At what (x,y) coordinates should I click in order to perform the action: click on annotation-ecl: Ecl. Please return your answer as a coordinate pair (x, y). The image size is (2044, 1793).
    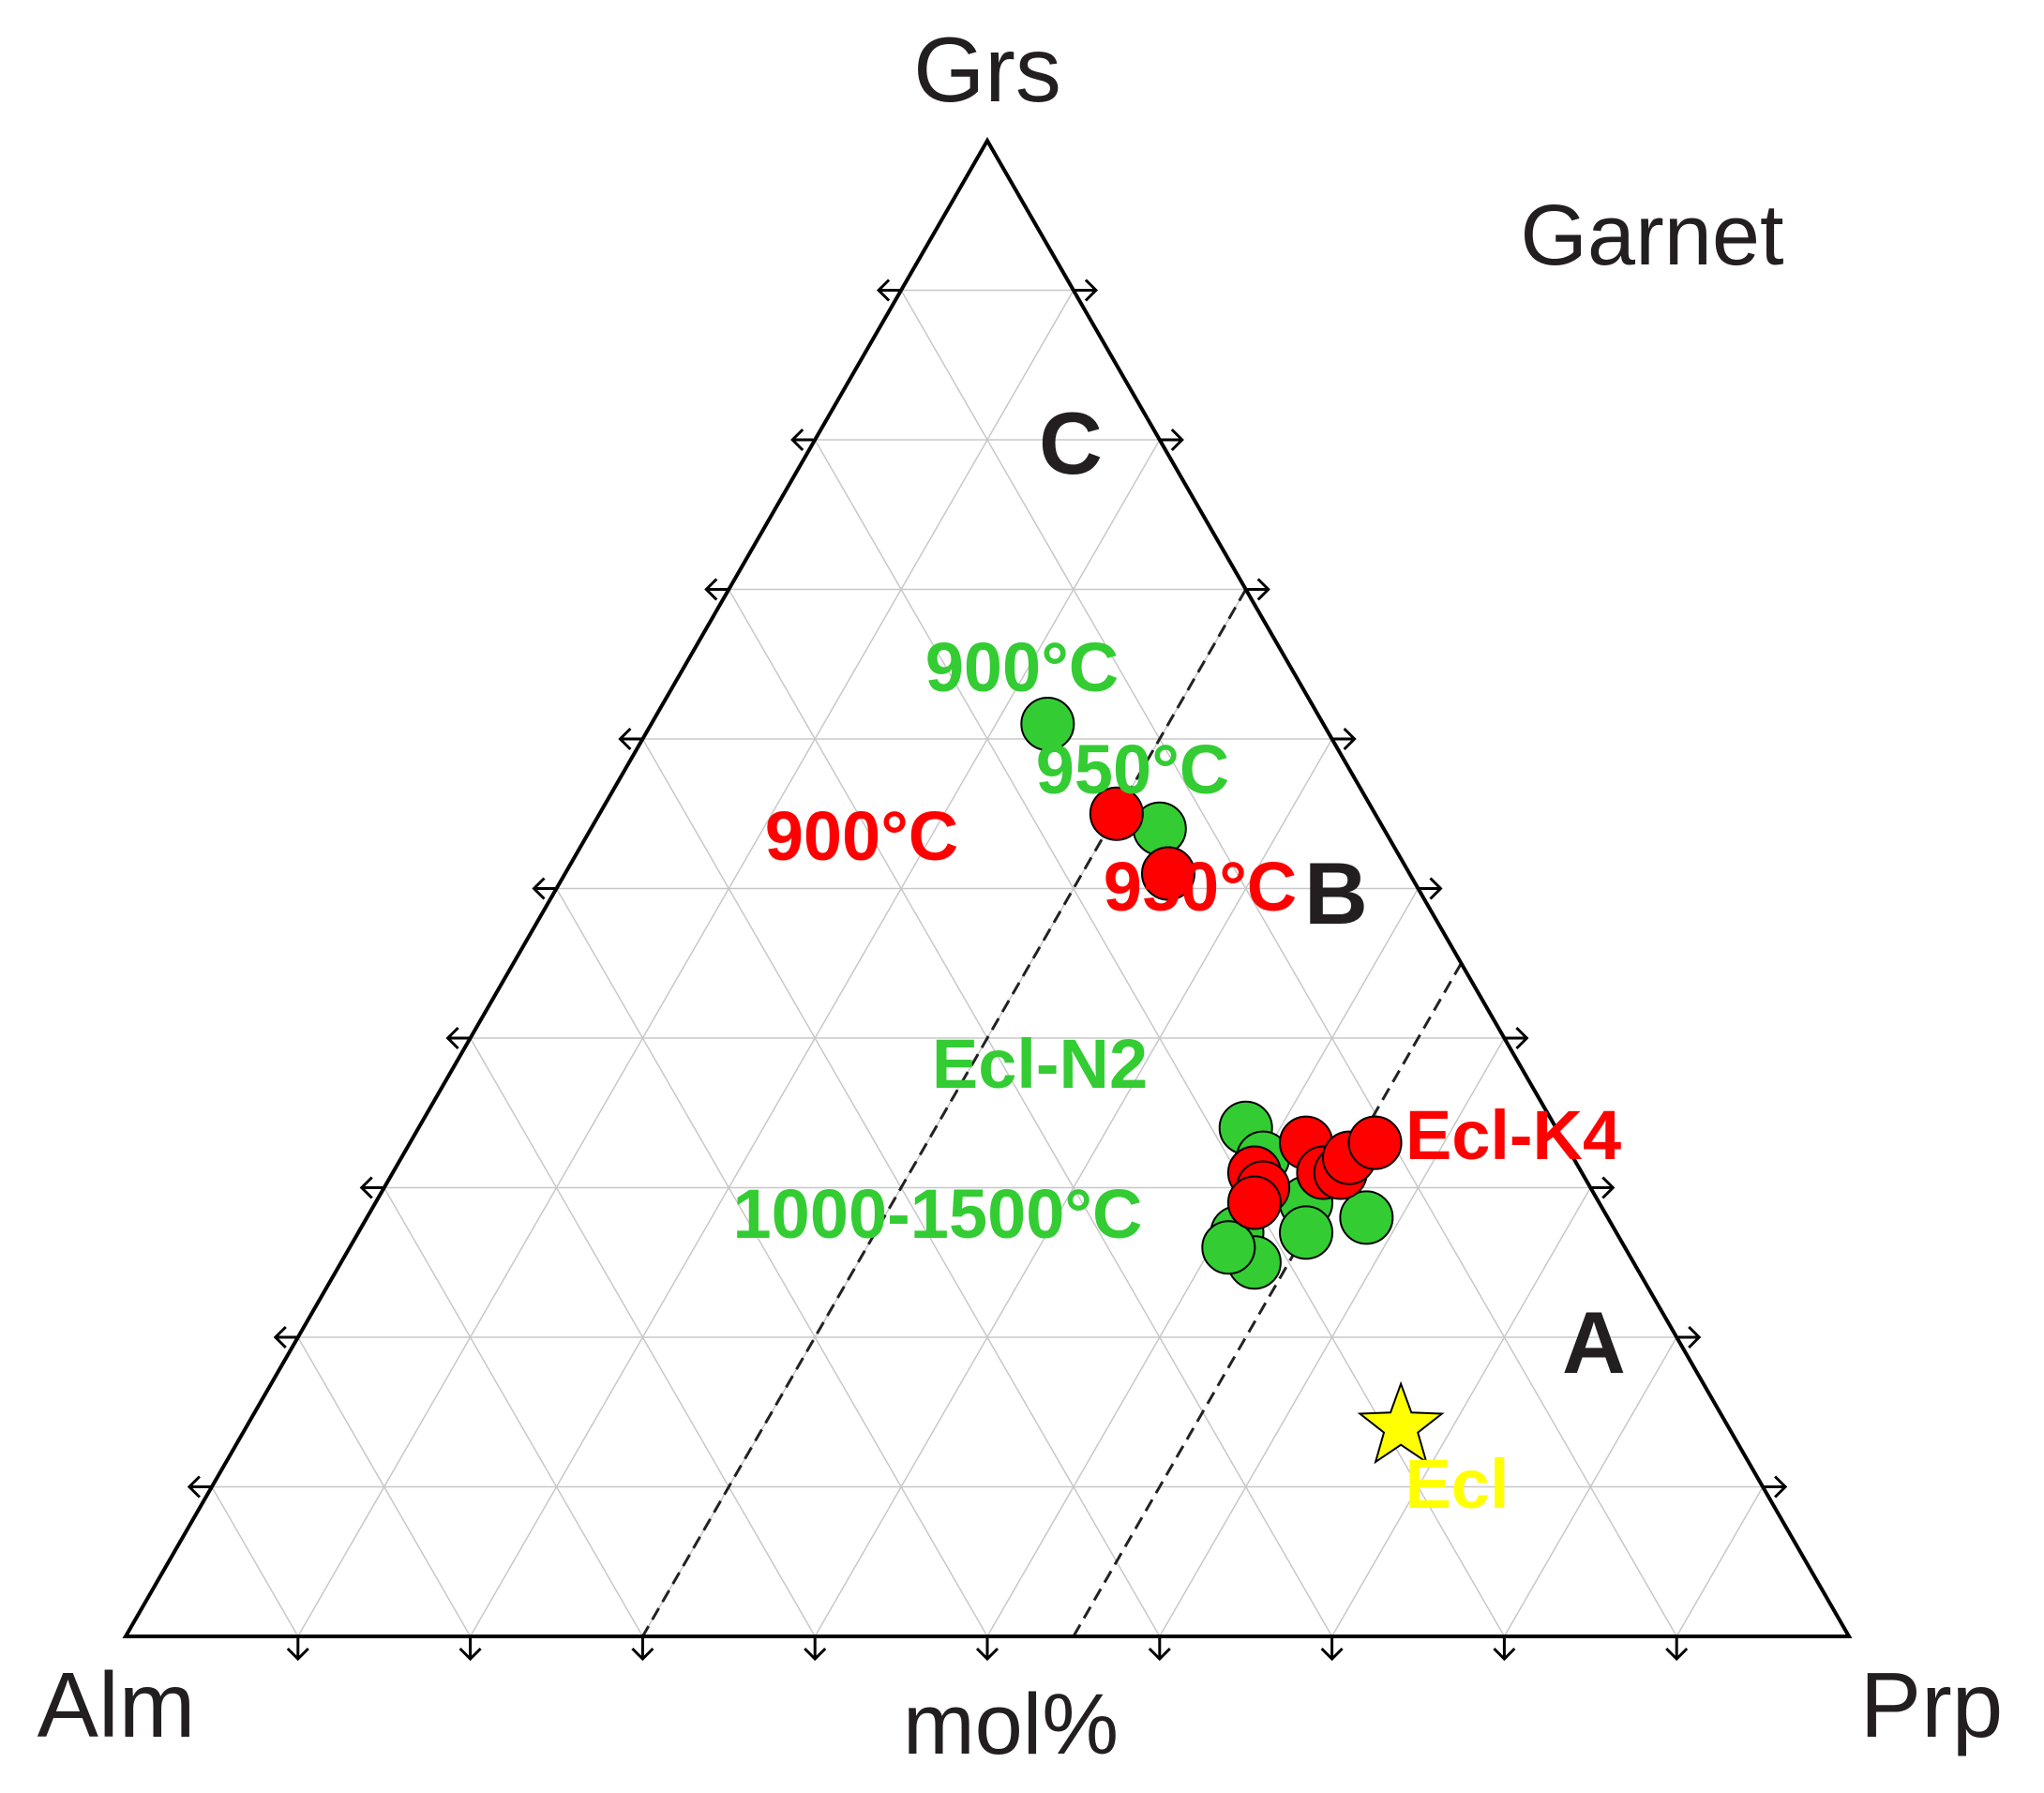
    Looking at the image, I should click on (1457, 1484).